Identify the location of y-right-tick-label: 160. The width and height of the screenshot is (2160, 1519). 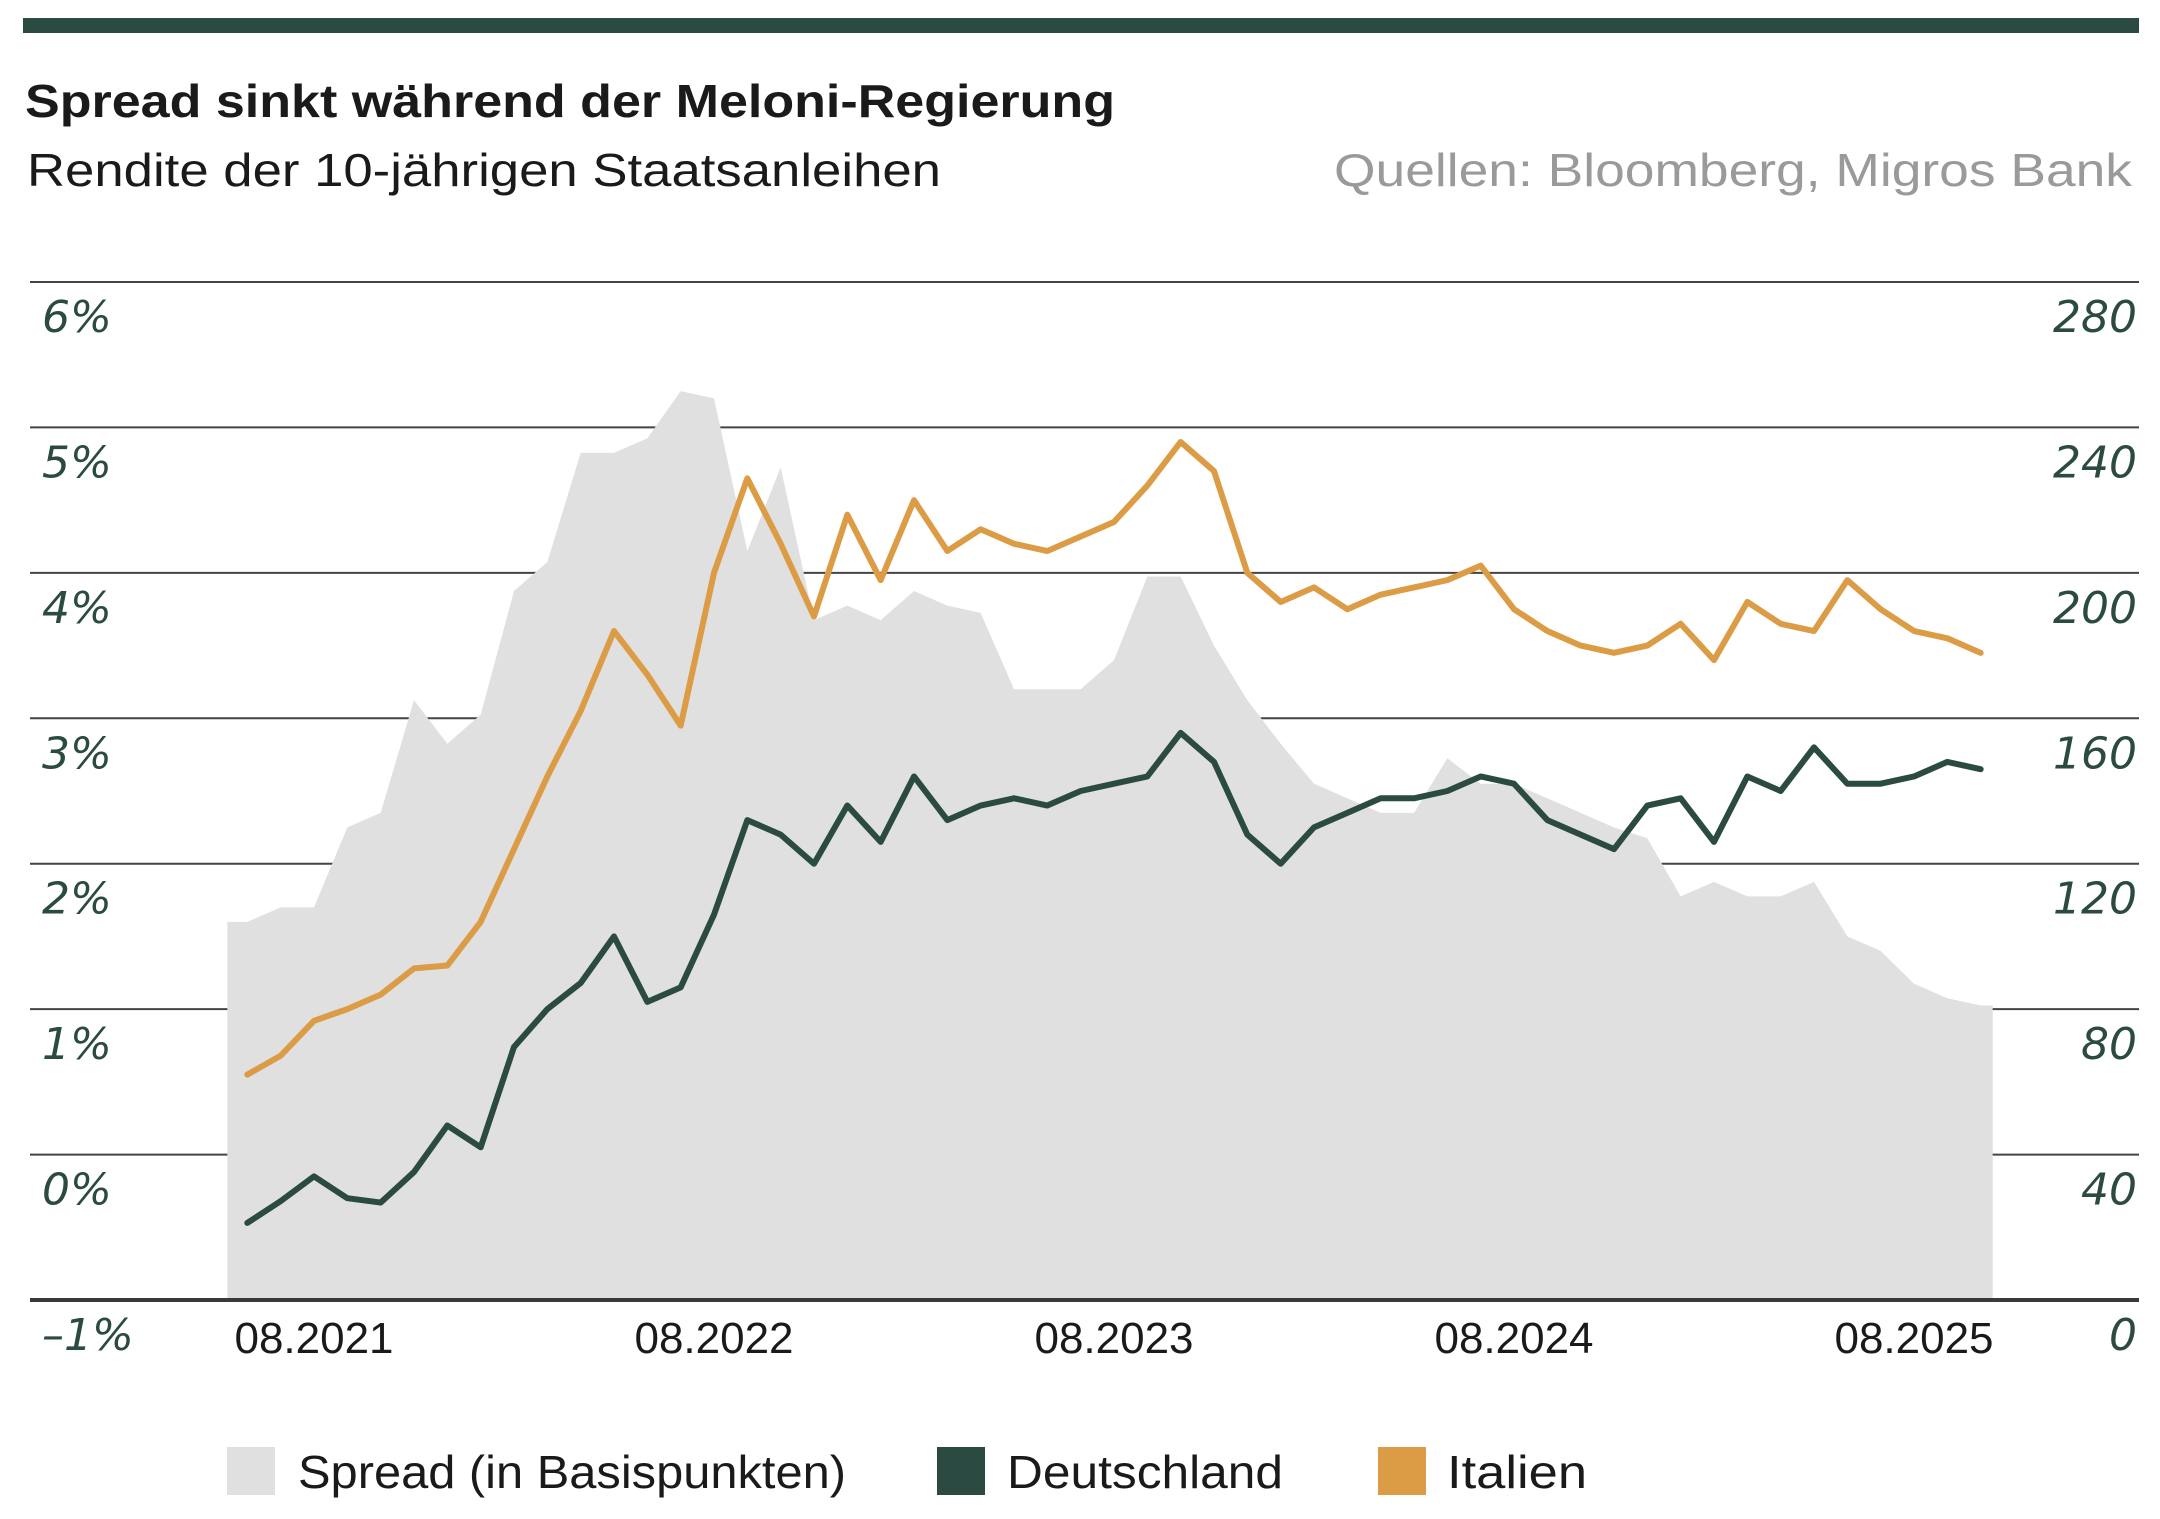
(2095, 753).